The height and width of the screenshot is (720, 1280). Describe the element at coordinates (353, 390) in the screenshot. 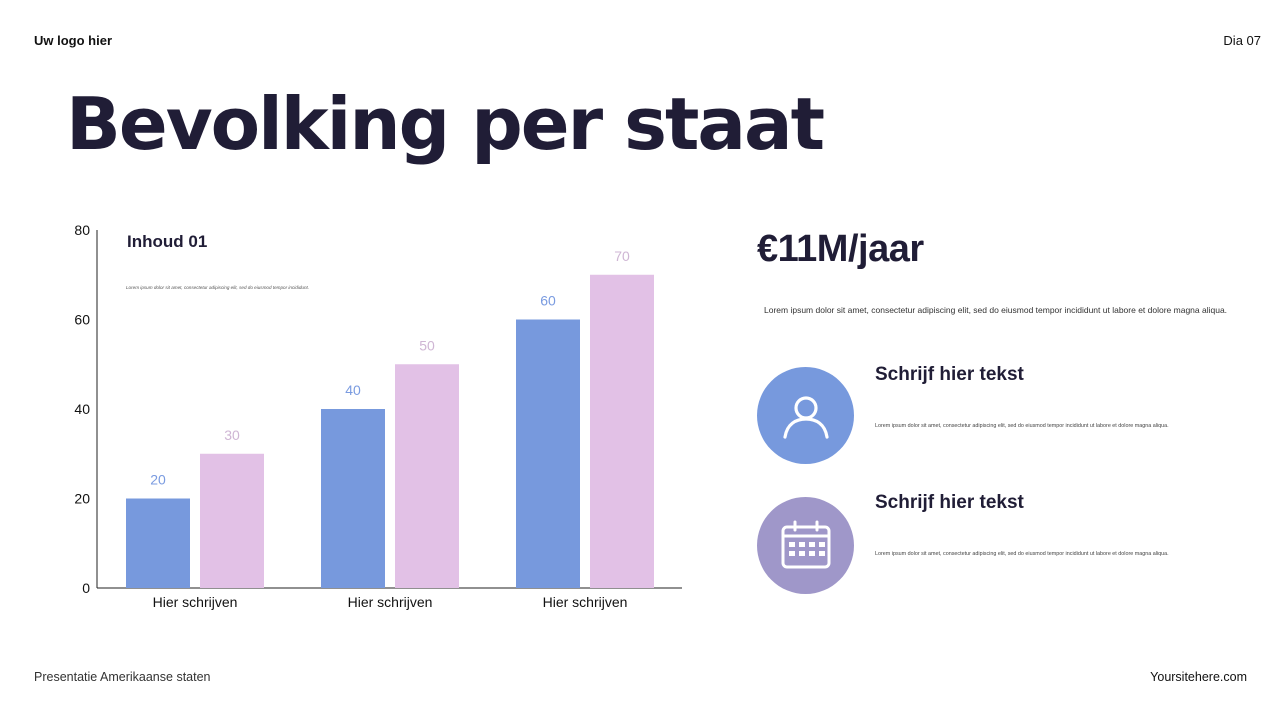

I see `bar-data-label: 40` at that location.